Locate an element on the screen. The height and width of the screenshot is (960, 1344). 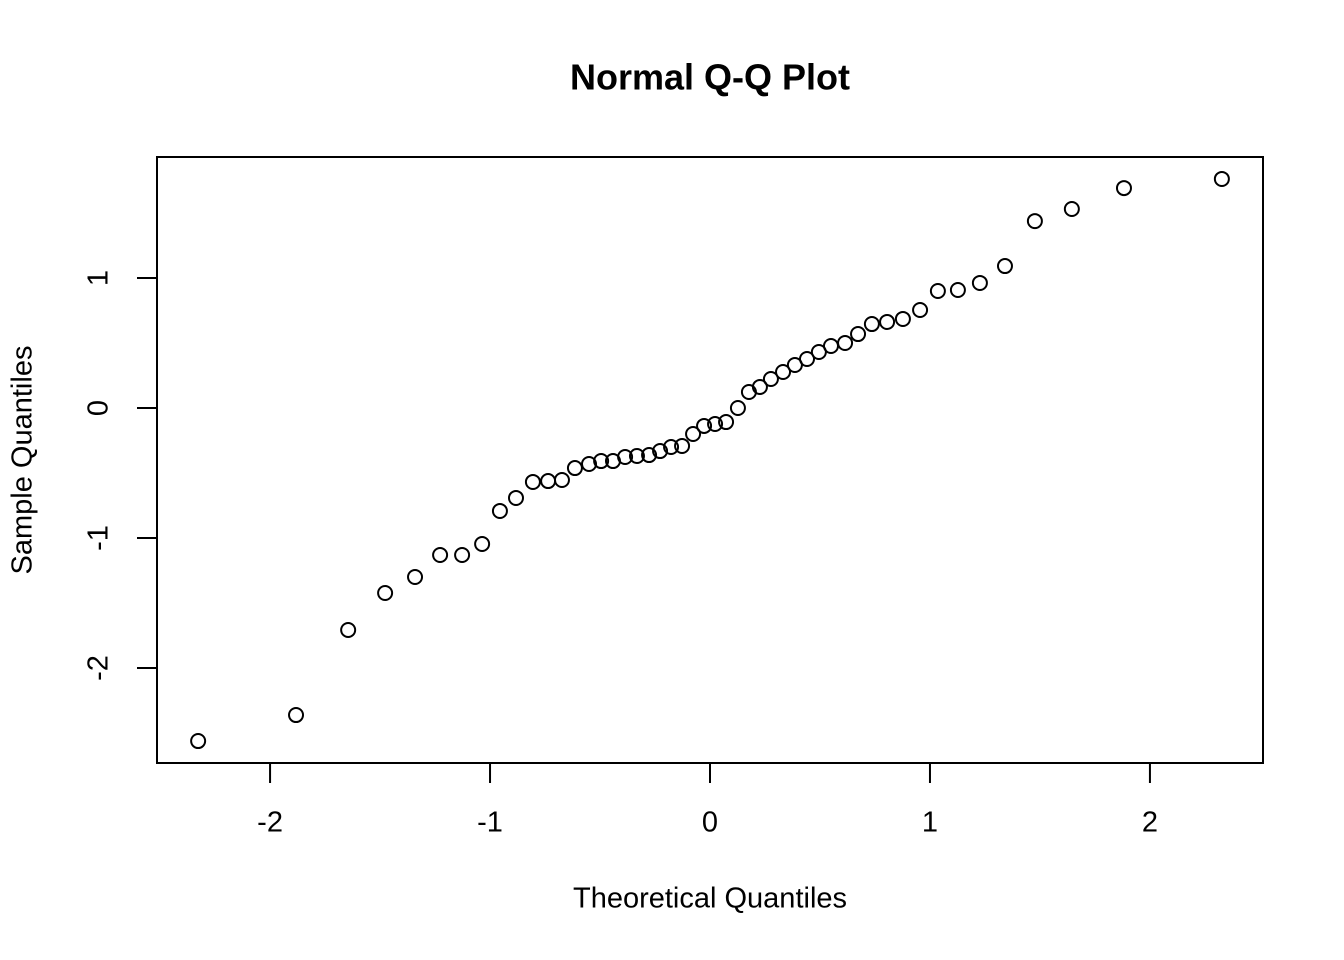
y-tick-label: 1 is located at coordinates (99, 278).